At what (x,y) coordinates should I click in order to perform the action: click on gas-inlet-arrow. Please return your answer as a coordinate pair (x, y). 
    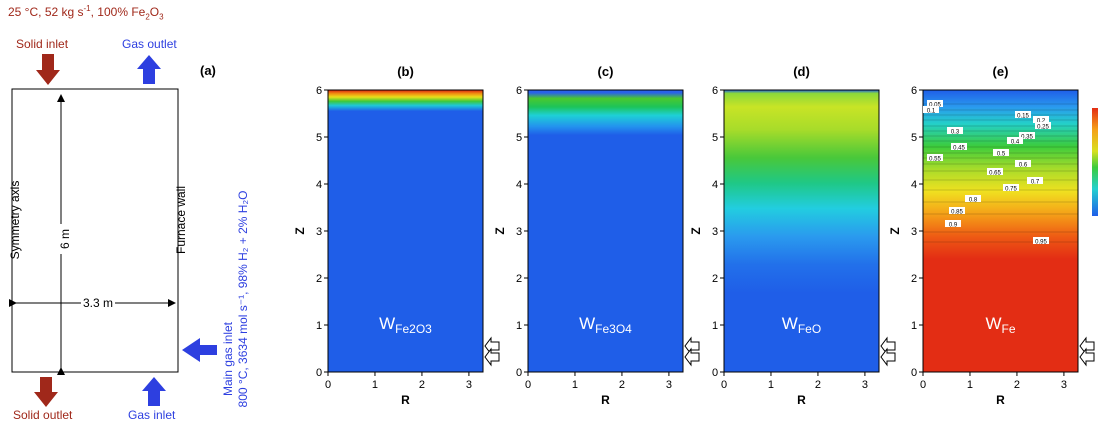
    Looking at the image, I should click on (154, 391).